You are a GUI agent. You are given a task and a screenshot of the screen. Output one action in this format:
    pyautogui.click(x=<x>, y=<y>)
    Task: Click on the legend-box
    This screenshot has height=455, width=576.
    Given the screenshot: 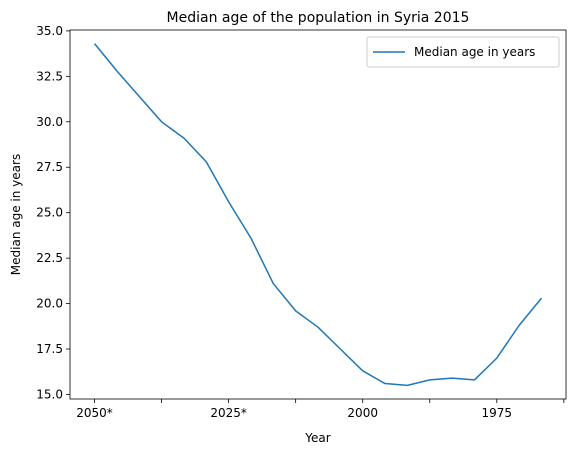 What is the action you would take?
    pyautogui.click(x=463, y=52)
    